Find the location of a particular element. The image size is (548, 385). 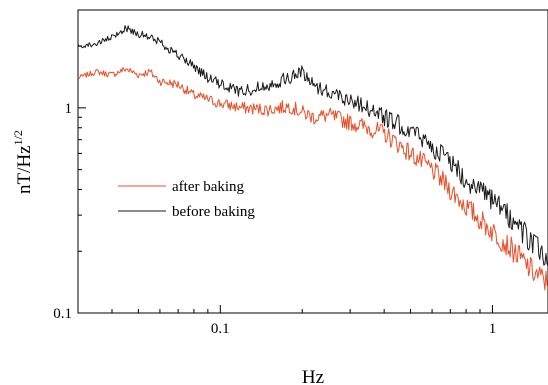

y-tick-label: 1 is located at coordinates (69, 109).